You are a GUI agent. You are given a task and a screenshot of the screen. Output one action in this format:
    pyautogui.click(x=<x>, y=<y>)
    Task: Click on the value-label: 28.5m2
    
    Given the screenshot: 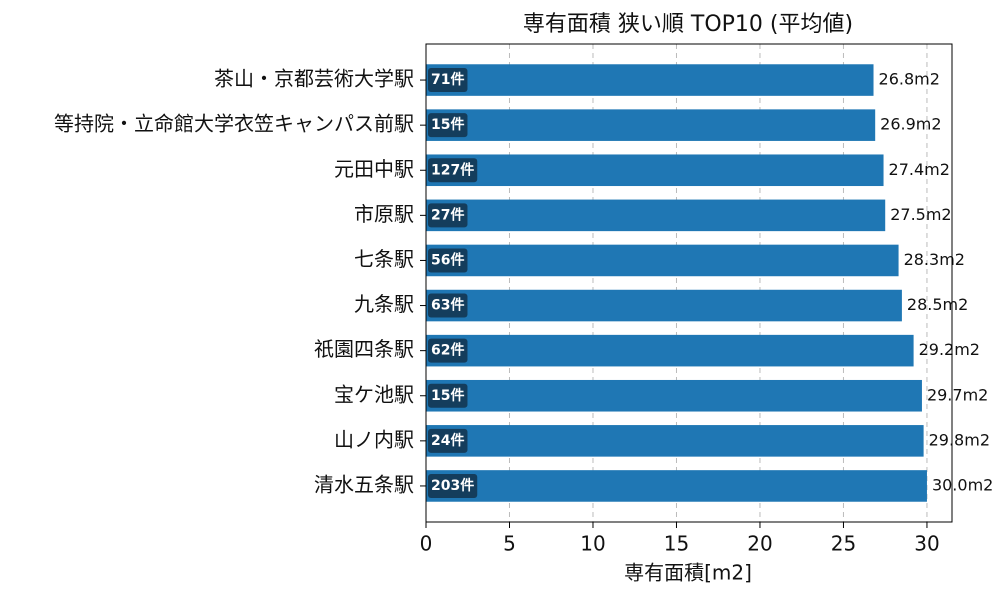 What is the action you would take?
    pyautogui.click(x=937, y=304)
    